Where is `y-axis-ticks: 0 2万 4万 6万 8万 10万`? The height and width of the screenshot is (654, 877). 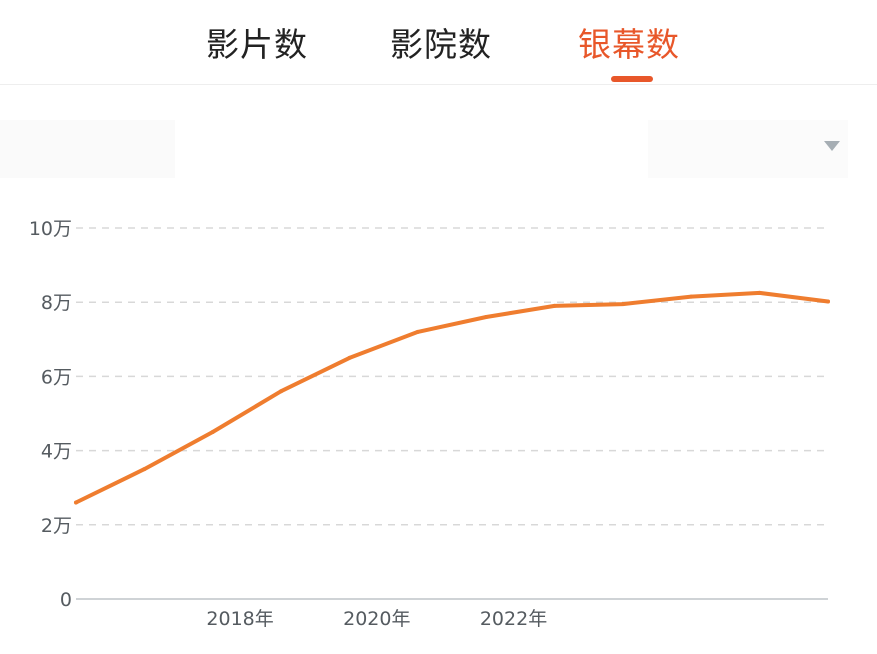 y-axis-ticks: 0 2万 4万 6万 8万 10万 is located at coordinates (50, 414).